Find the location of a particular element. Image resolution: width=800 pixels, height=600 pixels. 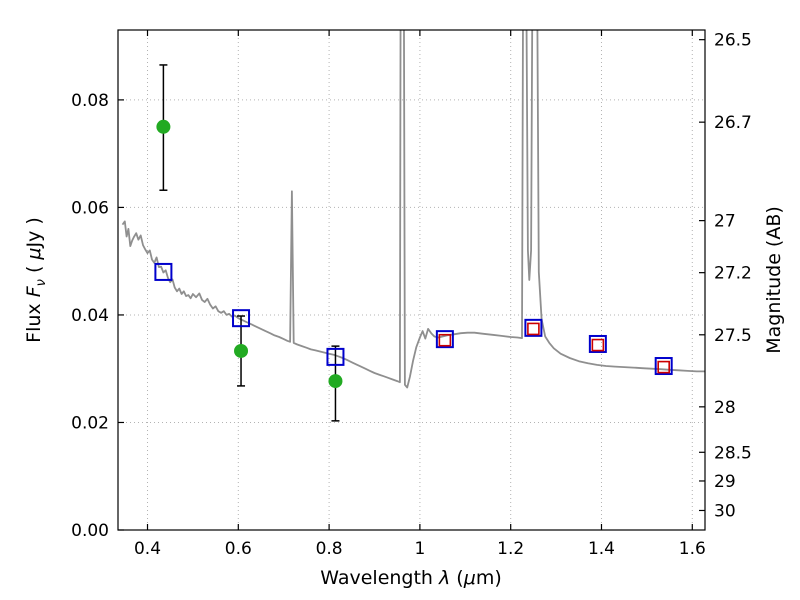

flux-symbol: F is located at coordinates (34, 292).